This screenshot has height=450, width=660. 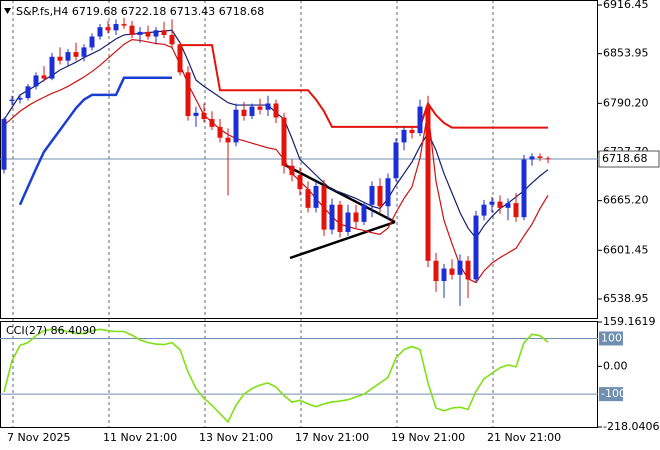 What do you see at coordinates (140, 437) in the screenshot?
I see `x-tick-label: 11 Nov 21:00` at bounding box center [140, 437].